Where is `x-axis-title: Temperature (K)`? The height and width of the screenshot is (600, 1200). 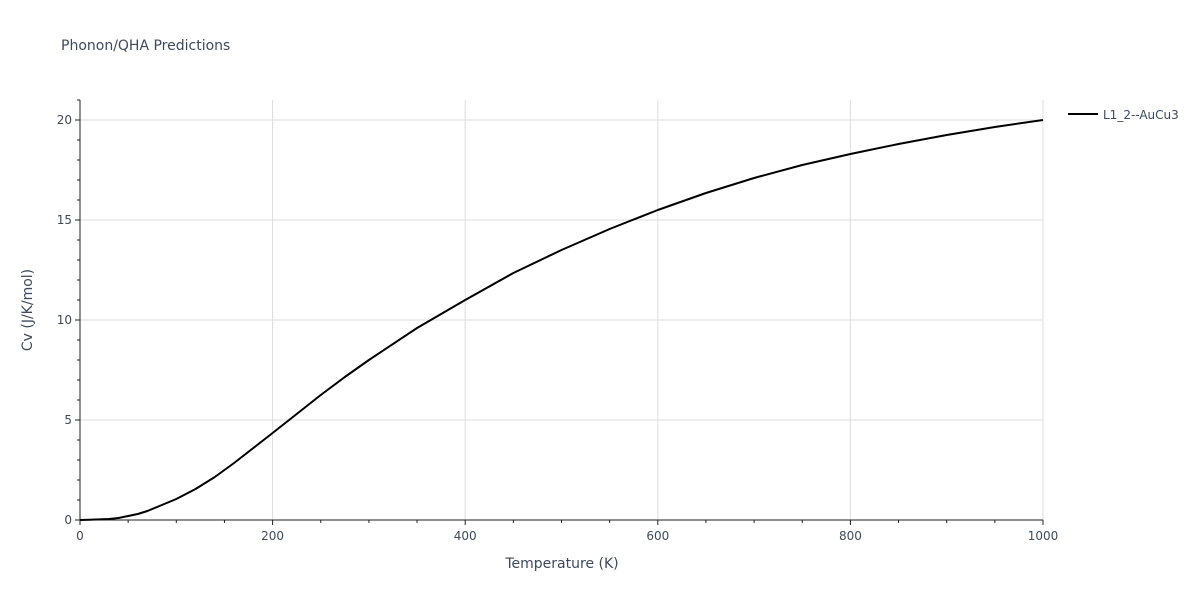
x-axis-title: Temperature (K) is located at coordinates (561, 564).